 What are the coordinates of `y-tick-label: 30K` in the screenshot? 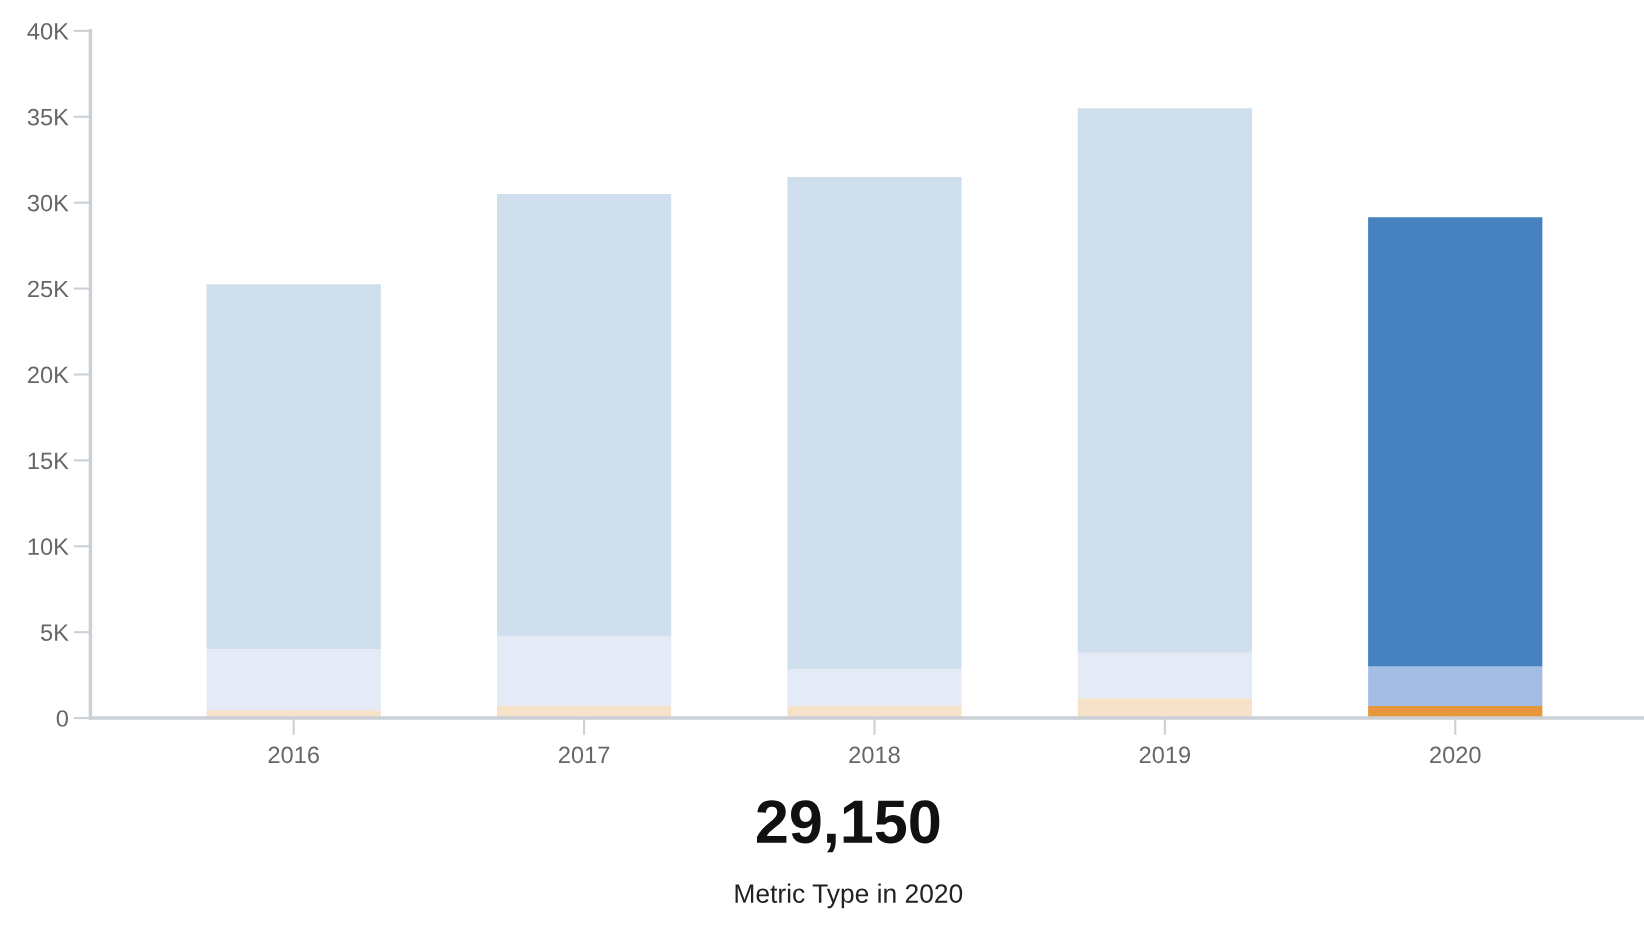 It's located at (48, 203).